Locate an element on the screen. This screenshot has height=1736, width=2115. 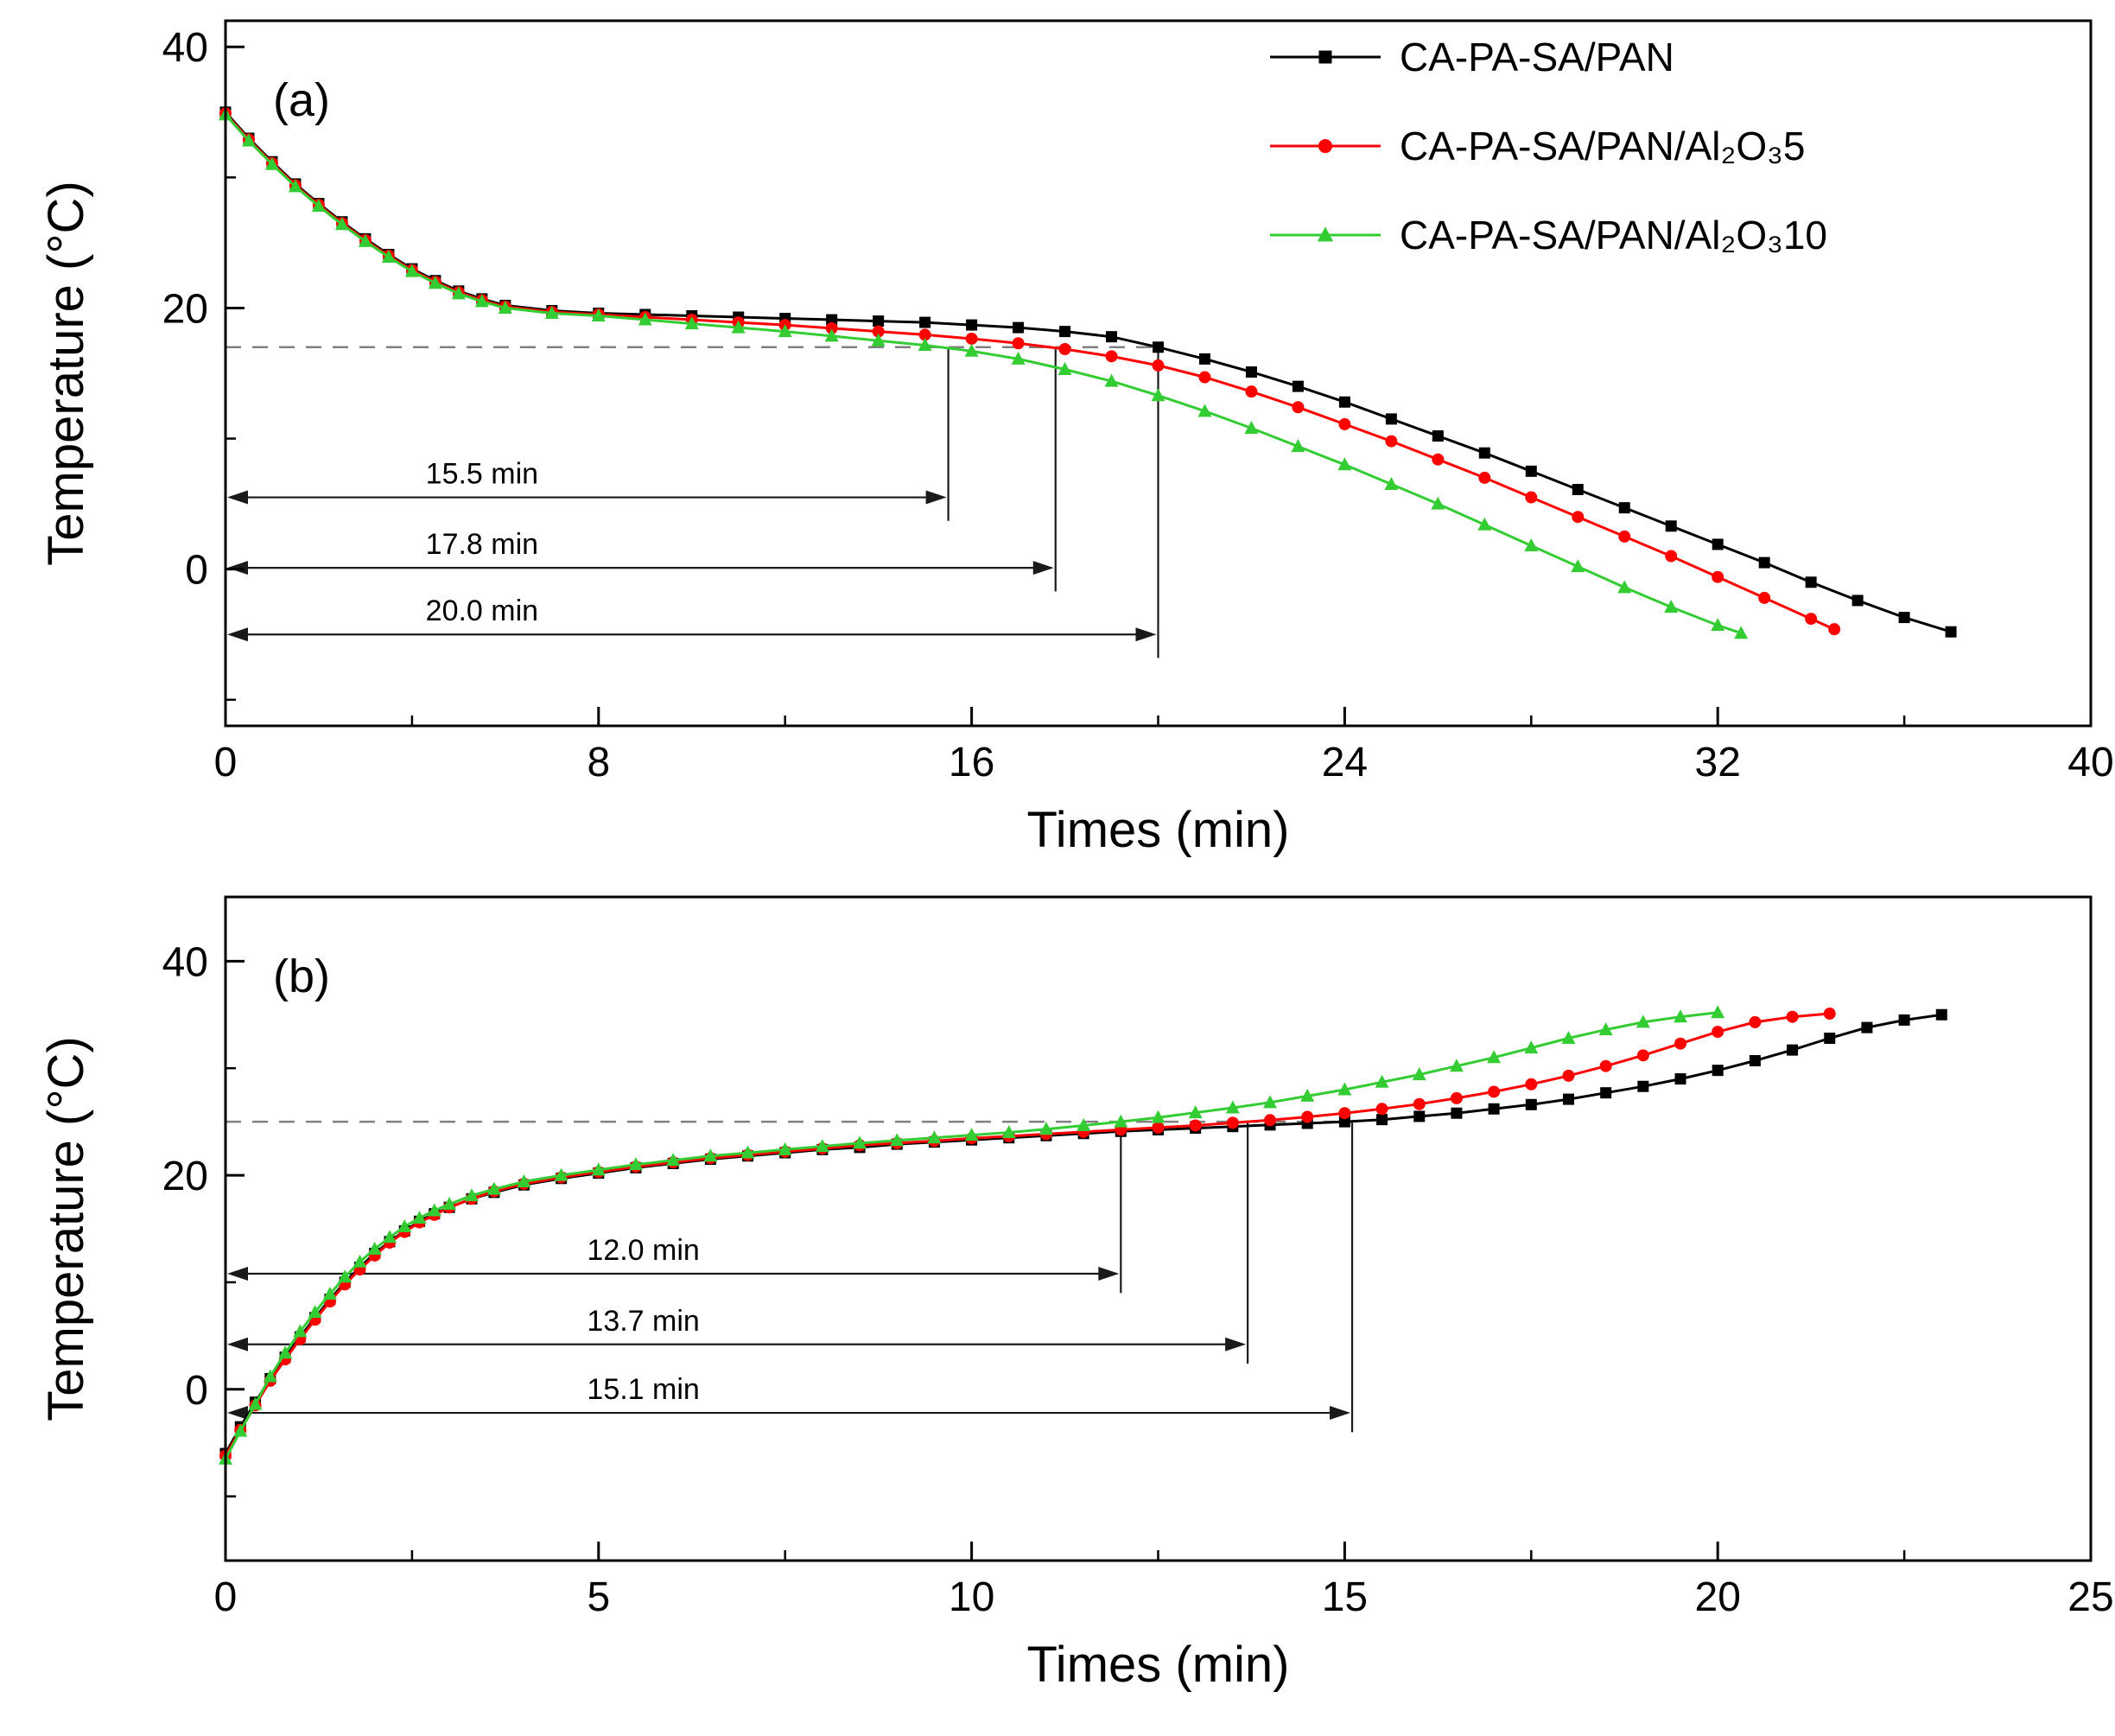
panel-label: (a) is located at coordinates (301, 100).